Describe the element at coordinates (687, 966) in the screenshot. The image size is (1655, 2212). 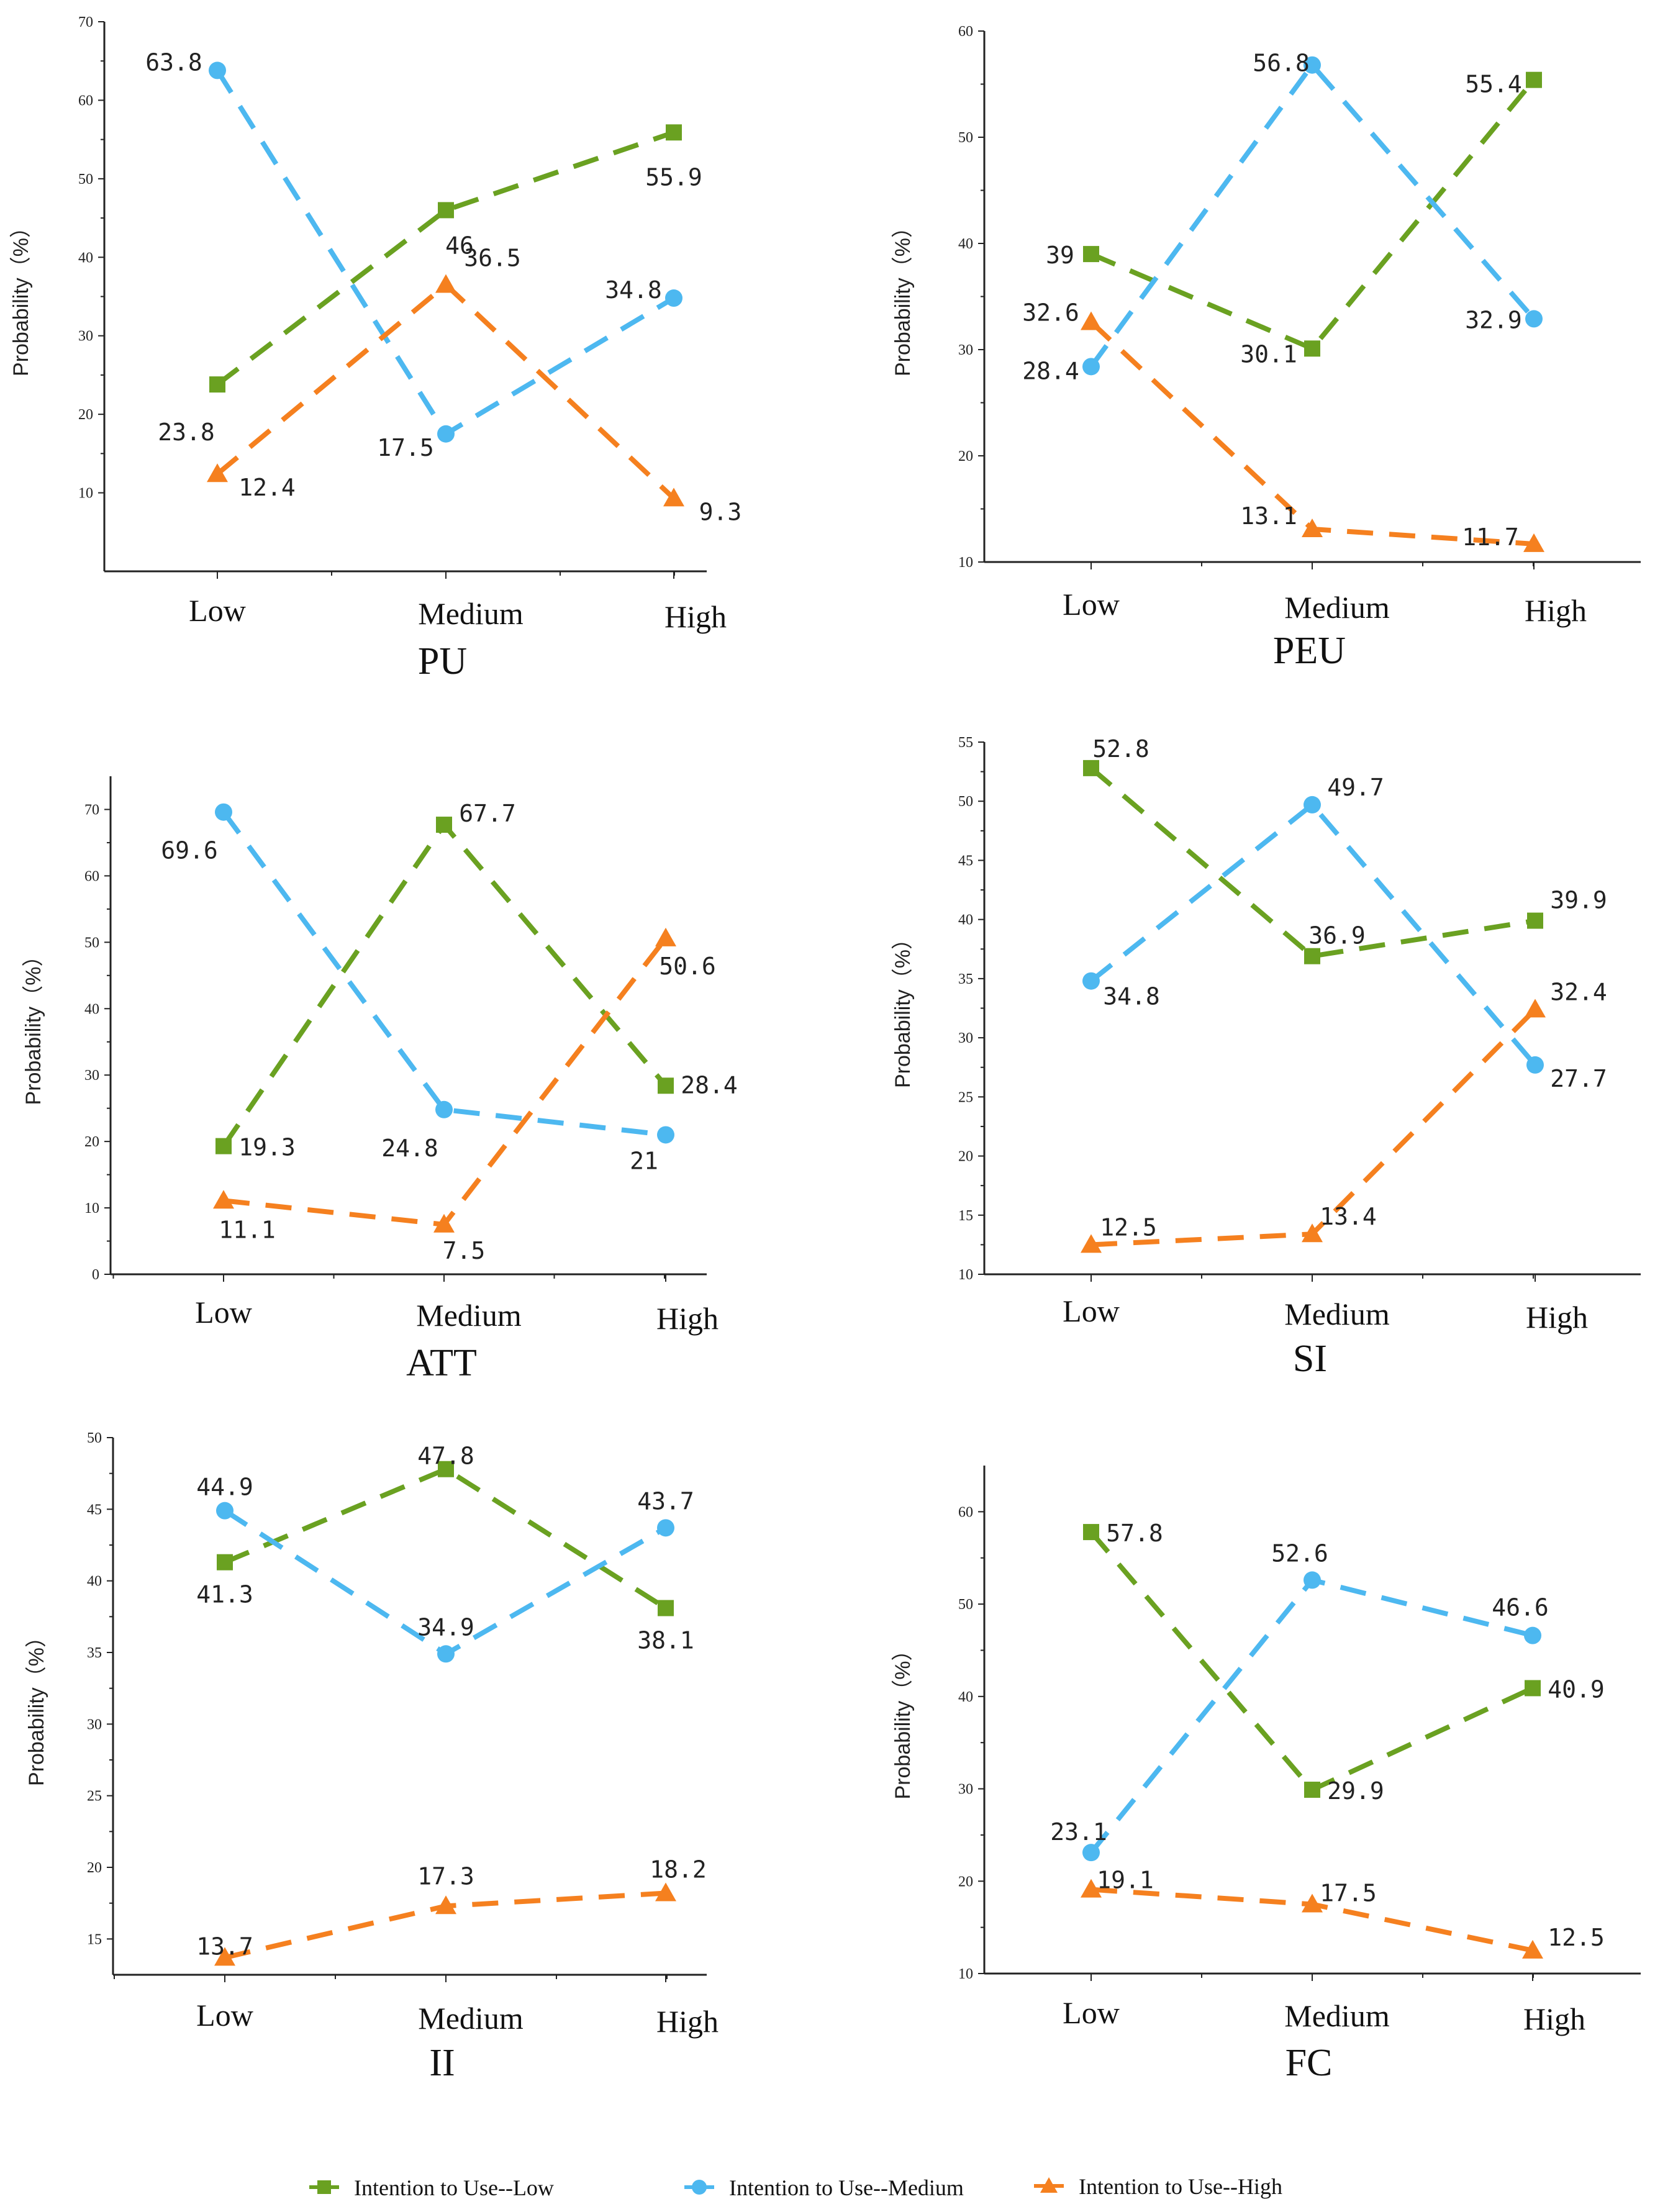
I see `data-label-high: 50.6` at that location.